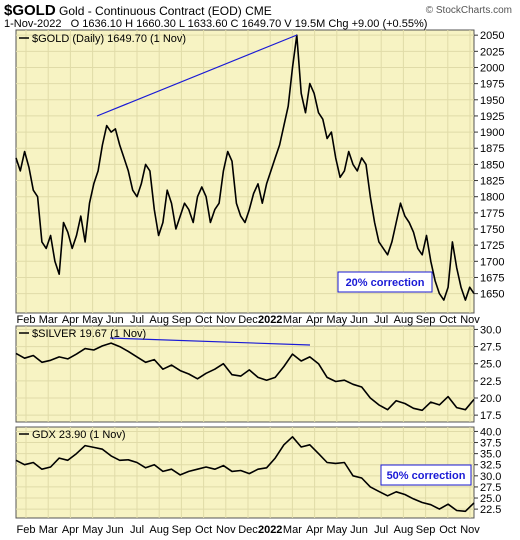  Describe the element at coordinates (492, 117) in the screenshot. I see `y-tick-label: 1925` at that location.